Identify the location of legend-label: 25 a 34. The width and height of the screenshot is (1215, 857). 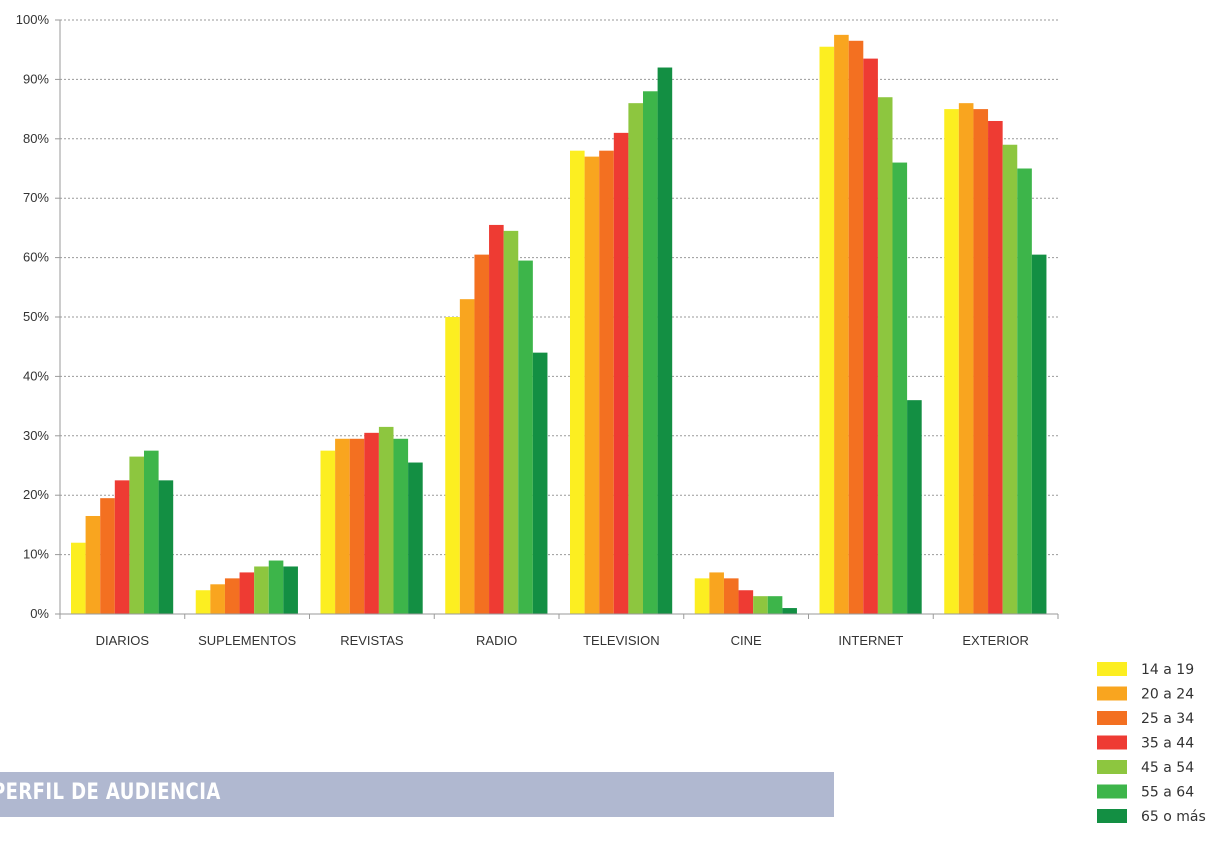
(1167, 719).